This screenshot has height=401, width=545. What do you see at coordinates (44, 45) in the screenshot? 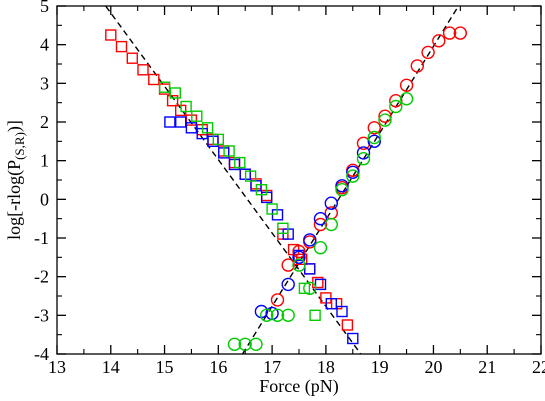
I see `y-tick-label: 4` at bounding box center [44, 45].